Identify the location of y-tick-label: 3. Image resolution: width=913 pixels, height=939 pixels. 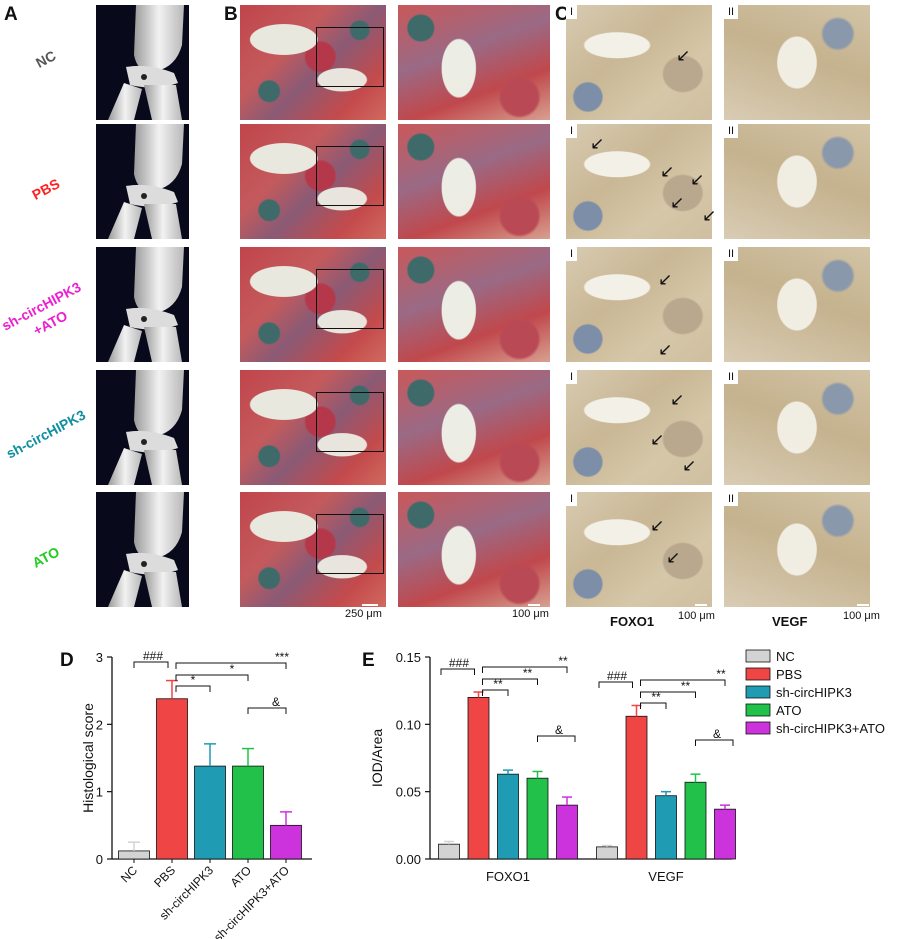
(99, 657).